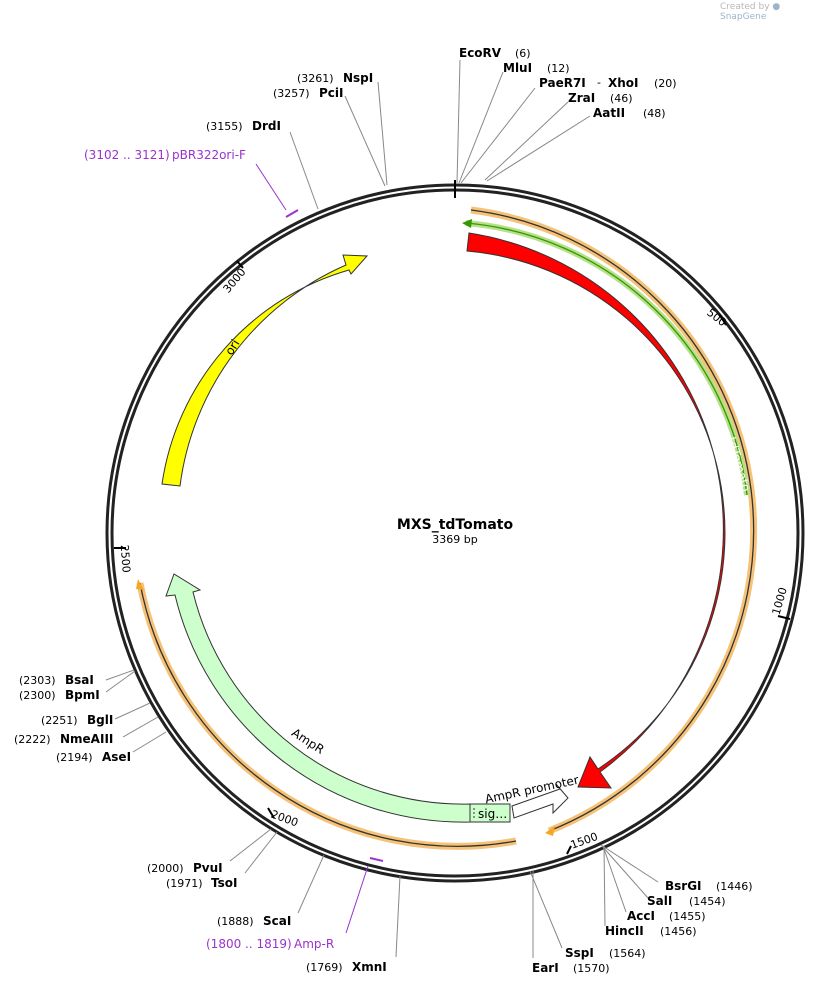 The height and width of the screenshot is (986, 819). Describe the element at coordinates (37, 680) in the screenshot. I see `bsai-pos: (2303)` at that location.